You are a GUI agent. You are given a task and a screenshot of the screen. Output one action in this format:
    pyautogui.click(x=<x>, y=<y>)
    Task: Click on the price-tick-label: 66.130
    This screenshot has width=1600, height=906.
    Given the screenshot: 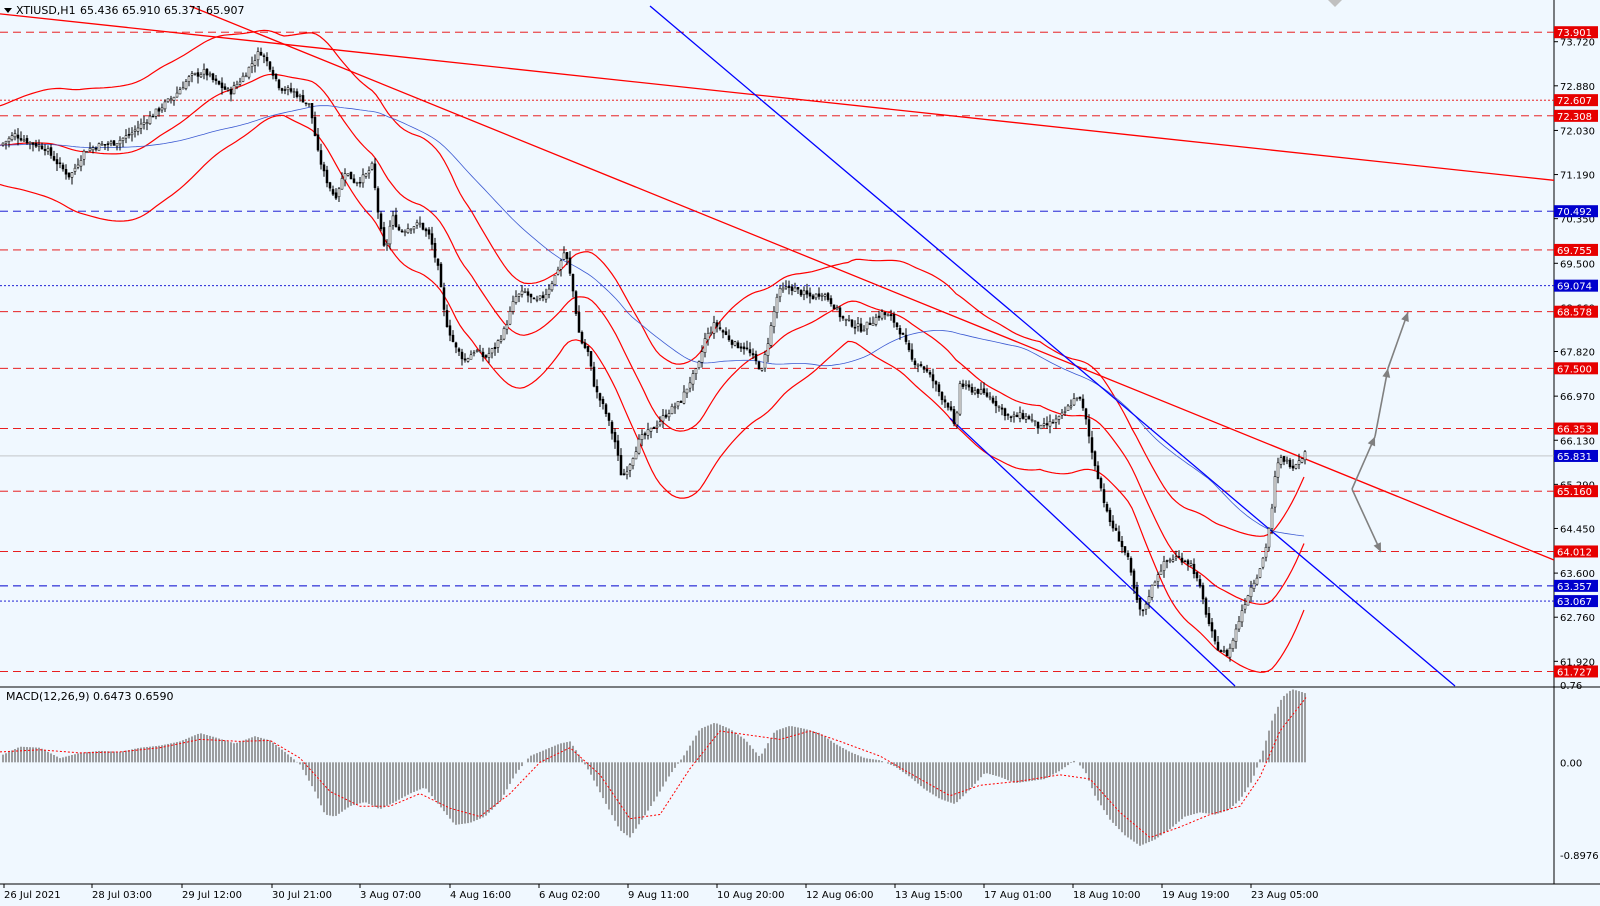 What is the action you would take?
    pyautogui.click(x=1577, y=441)
    